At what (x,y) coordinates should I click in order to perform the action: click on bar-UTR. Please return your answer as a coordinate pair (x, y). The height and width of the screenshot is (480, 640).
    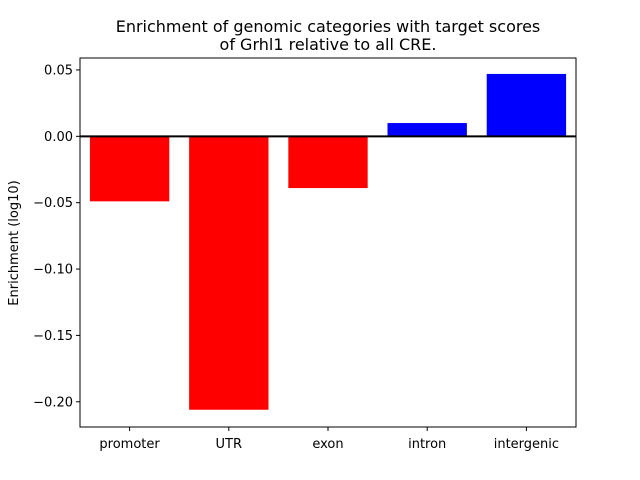
    Looking at the image, I should click on (229, 273).